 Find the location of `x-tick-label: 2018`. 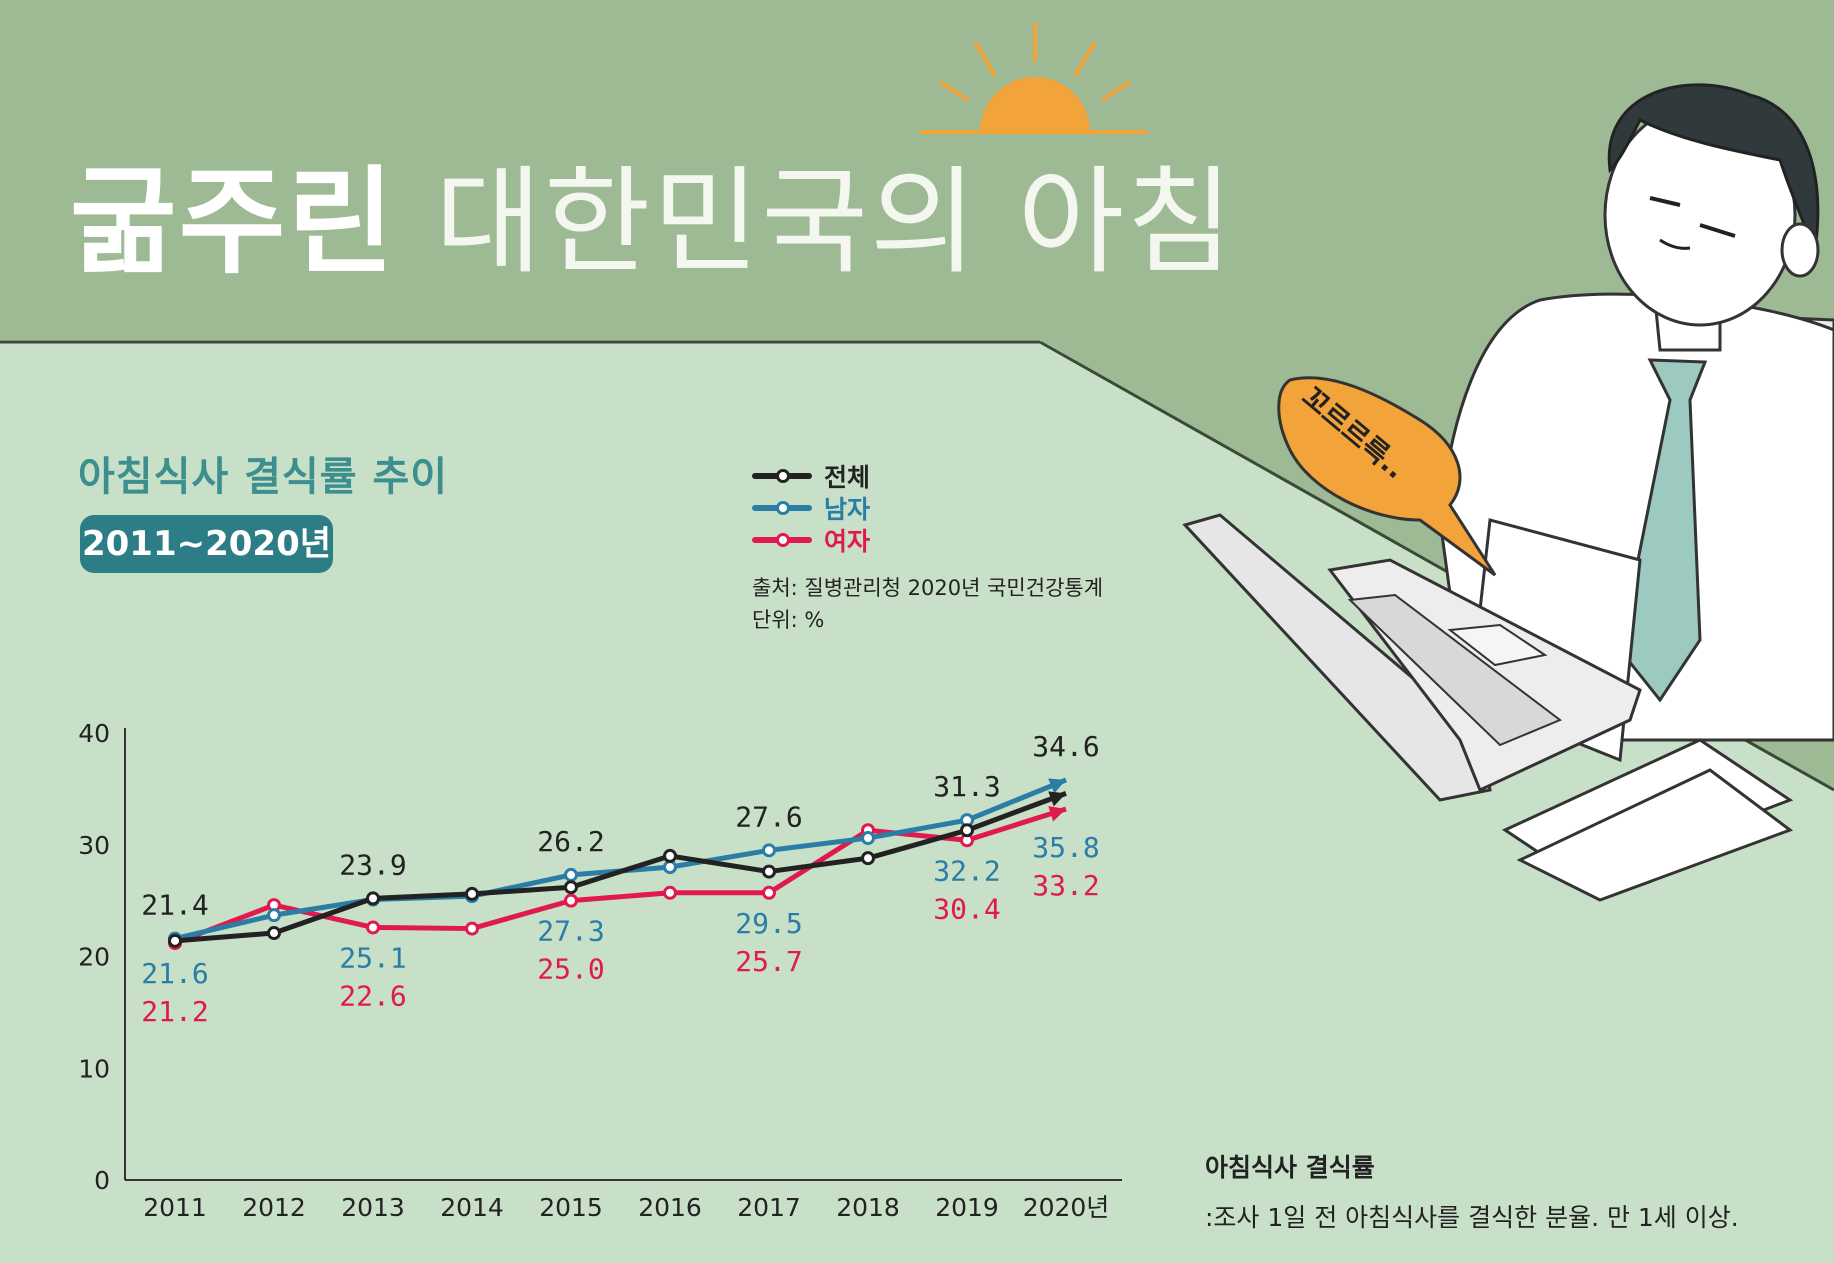

x-tick-label: 2018 is located at coordinates (868, 1207).